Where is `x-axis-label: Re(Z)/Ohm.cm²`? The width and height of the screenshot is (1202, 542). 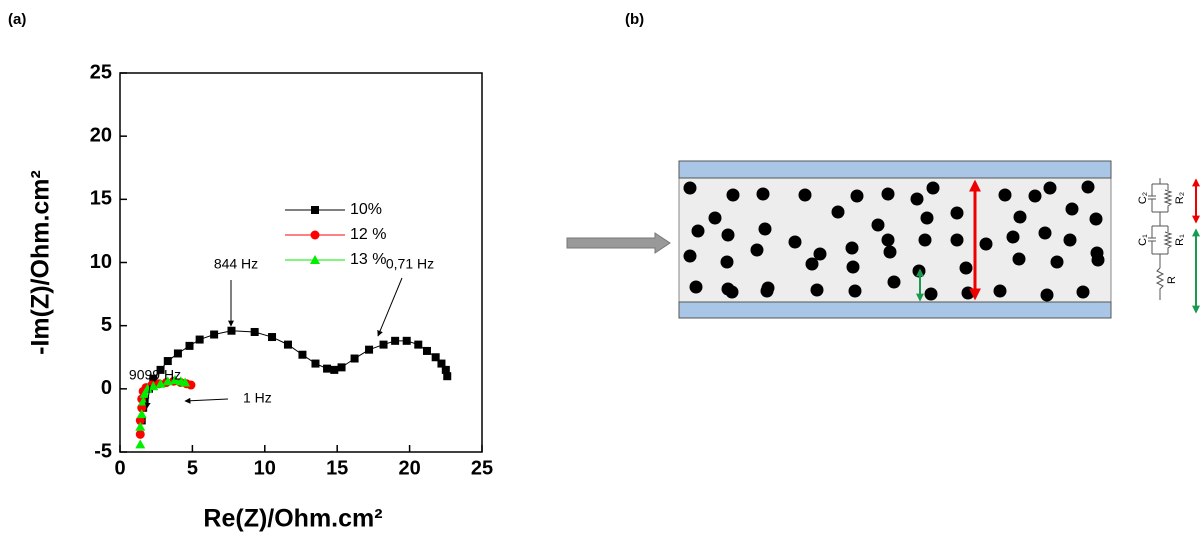
x-axis-label: Re(Z)/Ohm.cm² is located at coordinates (292, 519).